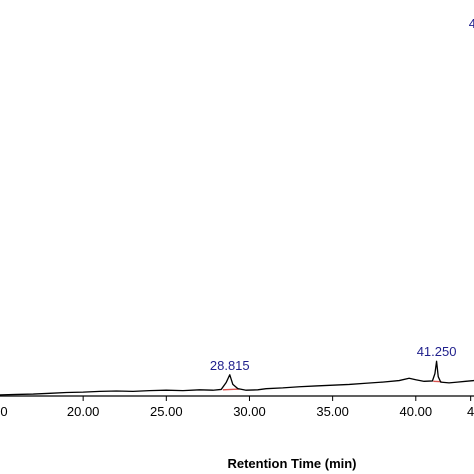 The width and height of the screenshot is (474, 474). What do you see at coordinates (166, 411) in the screenshot?
I see `x-tick-label: 25.00` at bounding box center [166, 411].